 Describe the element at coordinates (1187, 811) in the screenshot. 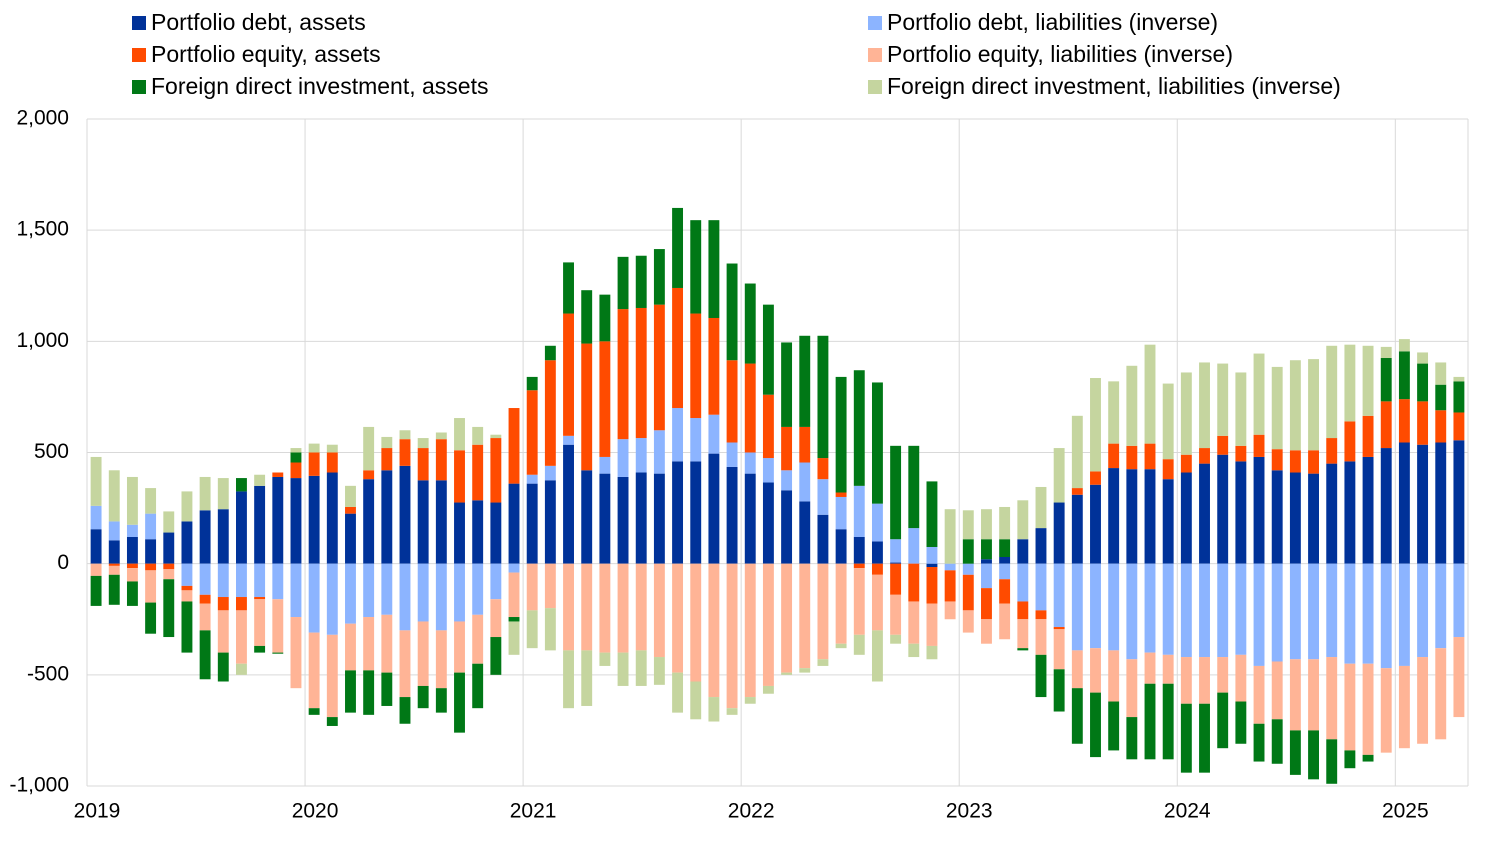

I see `x-tick-label: 2024` at that location.